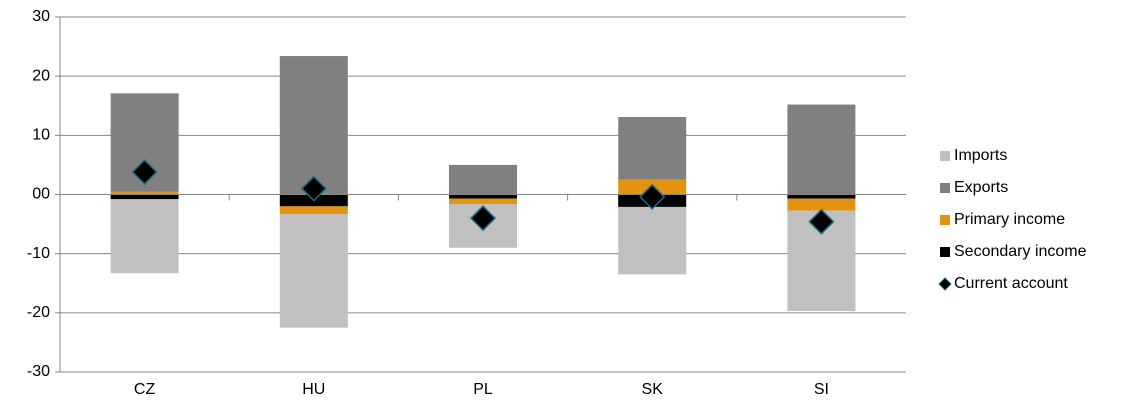 This screenshot has width=1146, height=414. What do you see at coordinates (653, 389) in the screenshot?
I see `x-tick-label: SK` at bounding box center [653, 389].